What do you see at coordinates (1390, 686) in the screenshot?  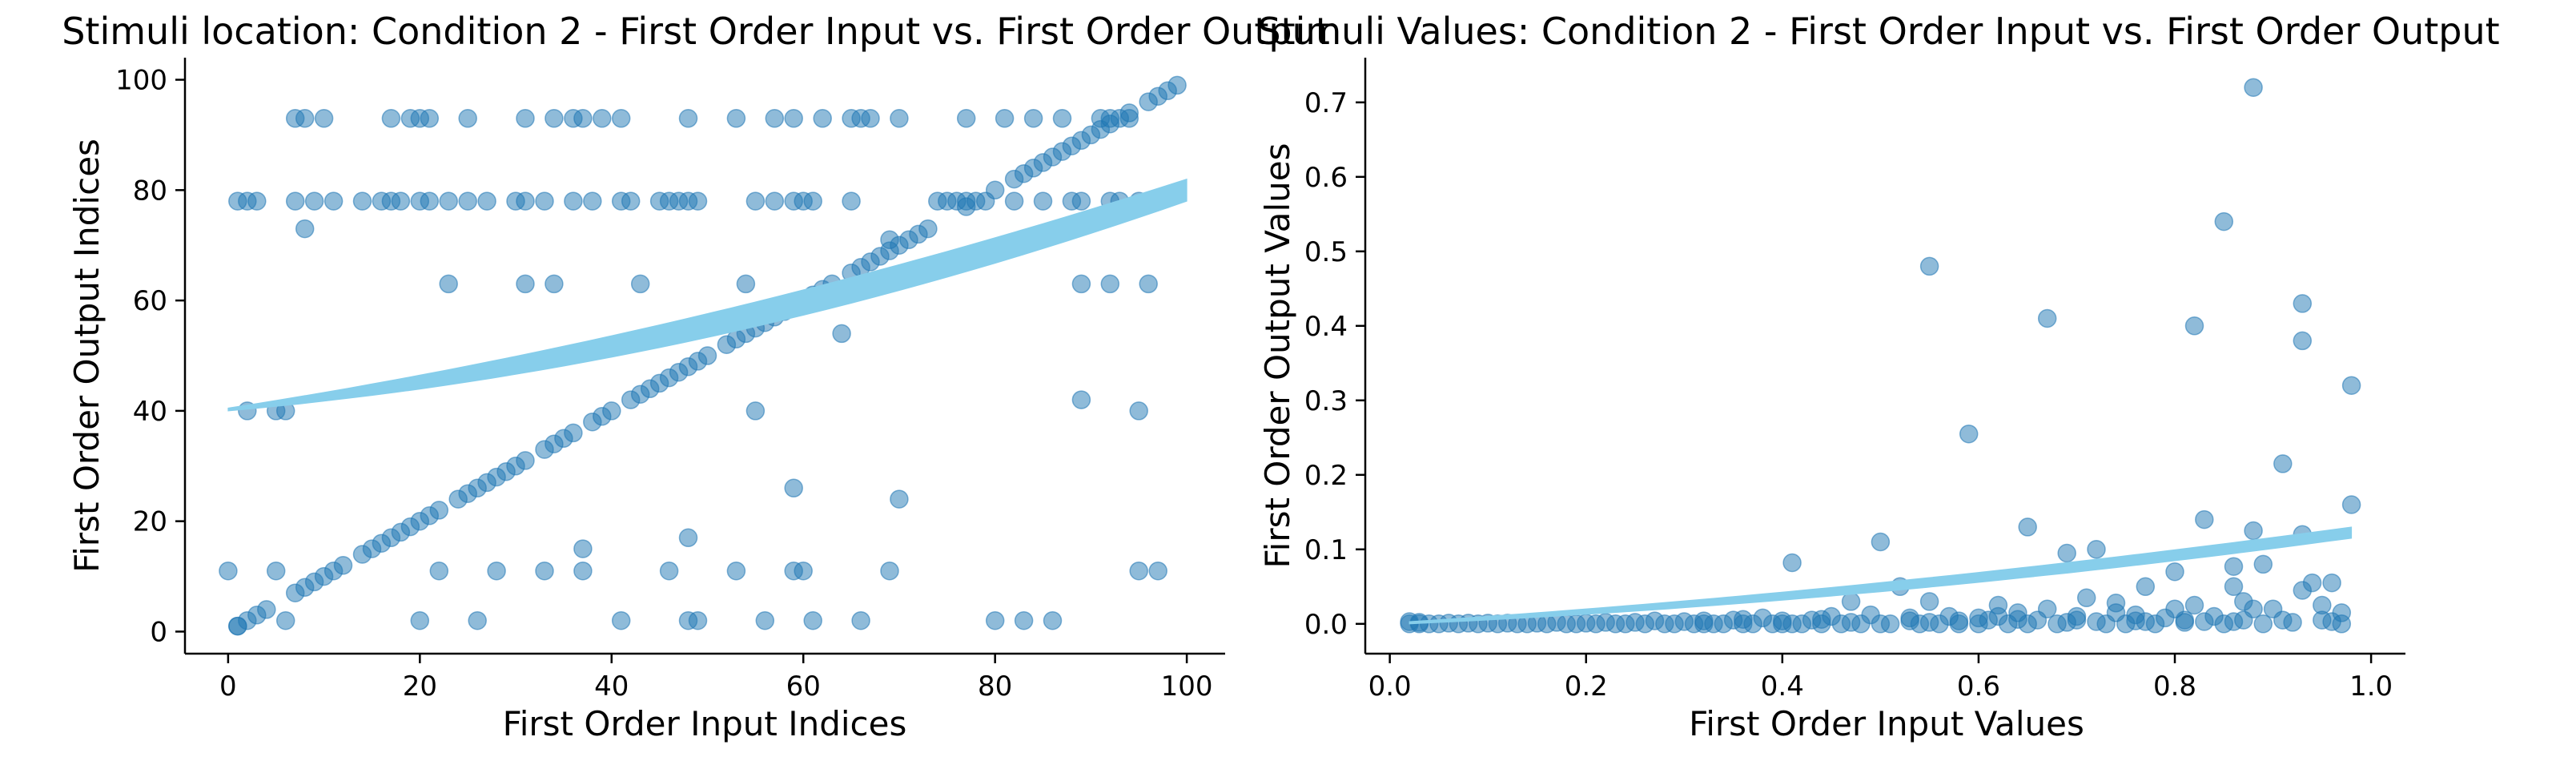 I see `right-x-tick-label: 0.0` at bounding box center [1390, 686].